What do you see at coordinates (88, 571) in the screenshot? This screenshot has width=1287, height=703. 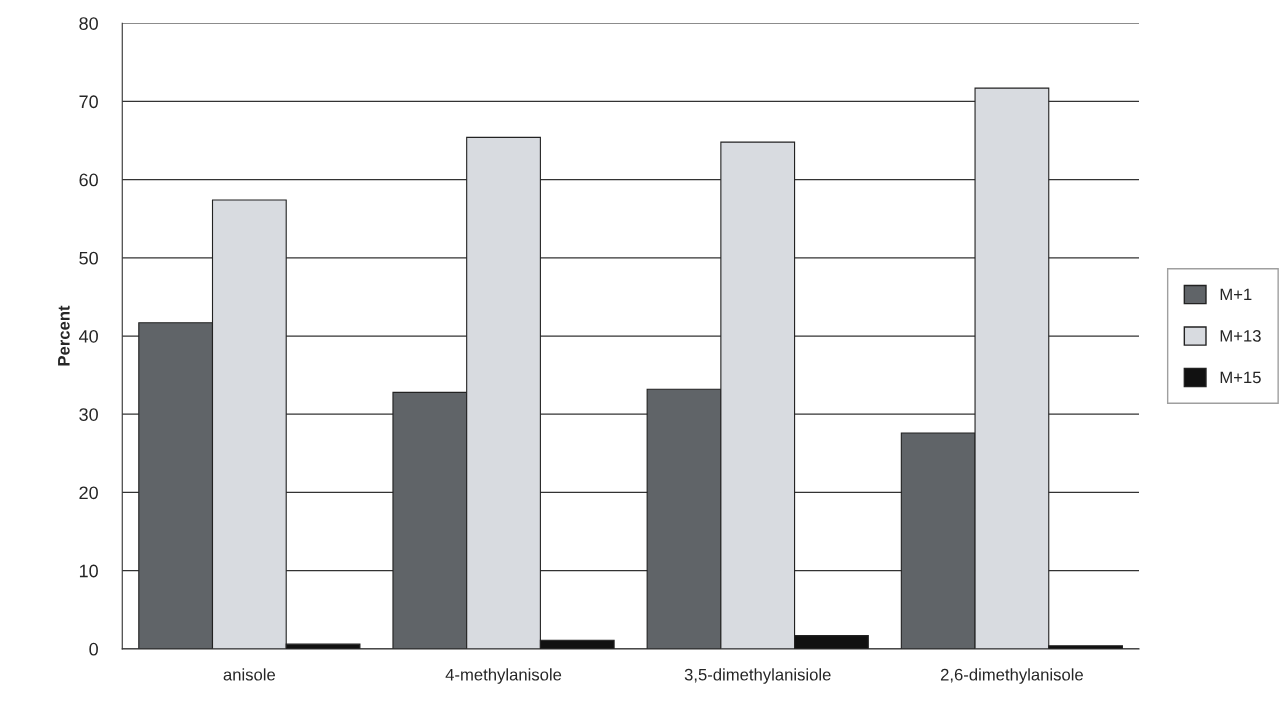 I see `y-tick-label: 10` at bounding box center [88, 571].